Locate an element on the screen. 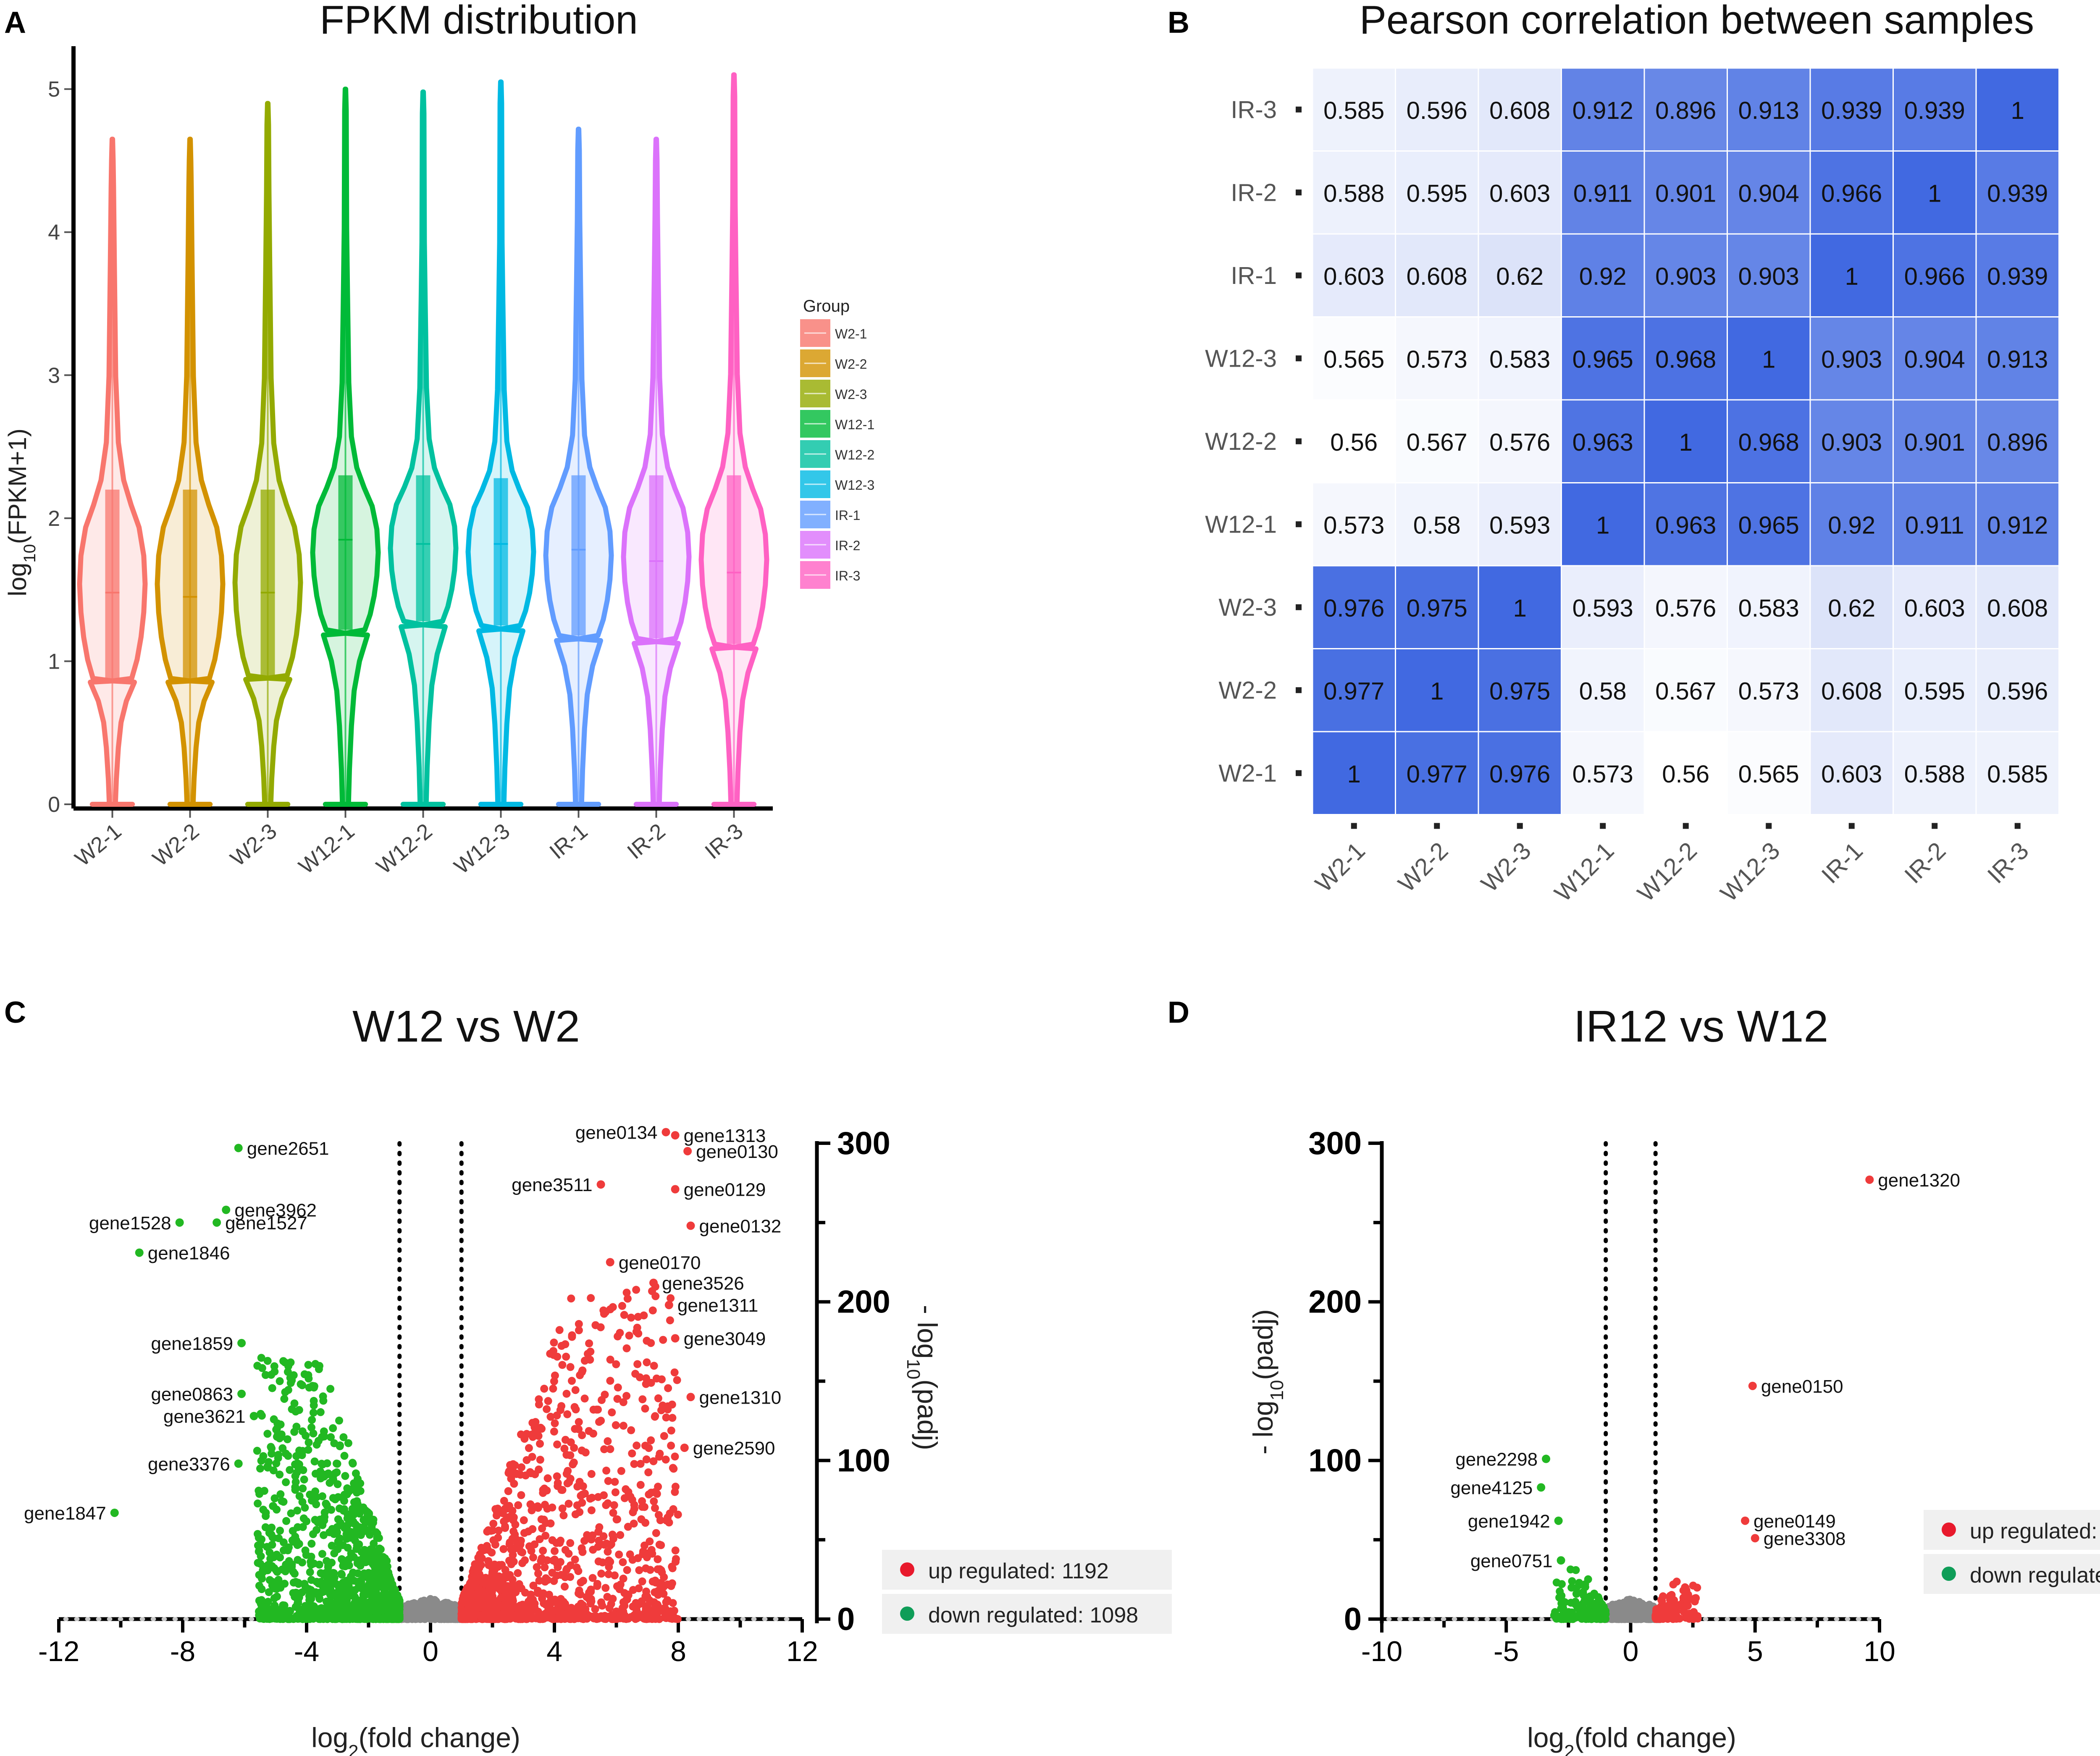  legend-up-marker is located at coordinates (1949, 1530).